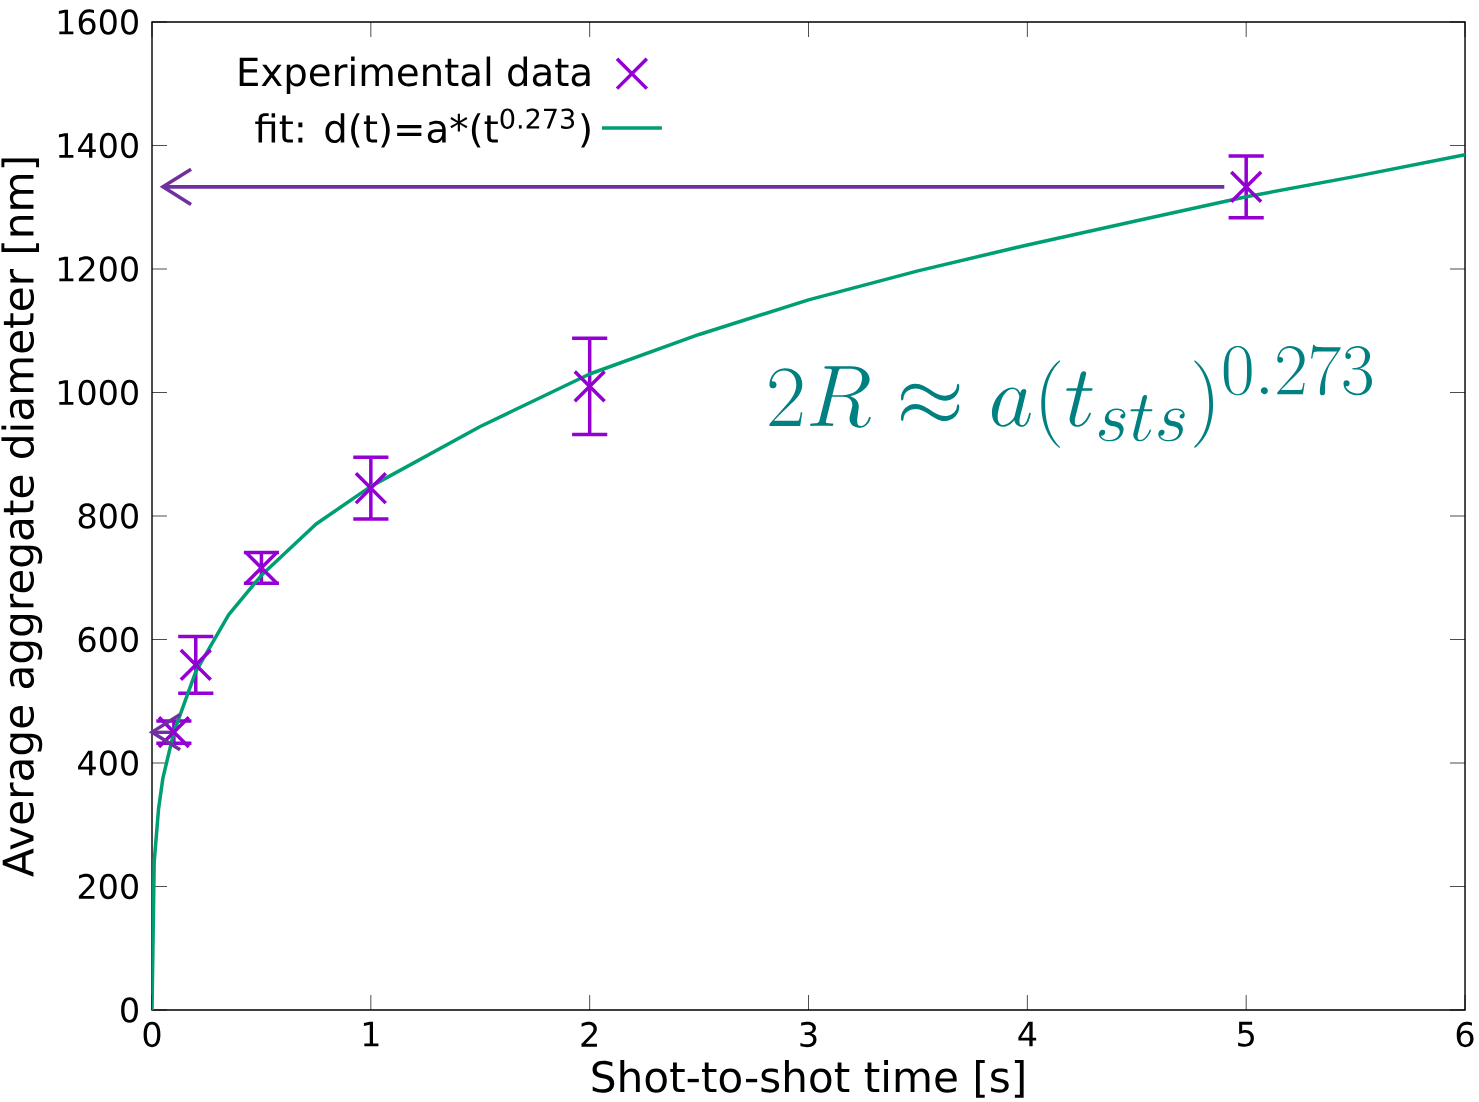 This screenshot has height=1102, width=1479. I want to click on x-tick-label: 5, so click(1246, 1034).